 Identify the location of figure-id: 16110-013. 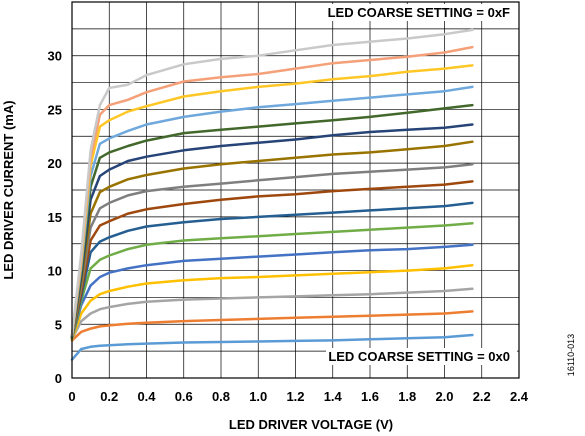
(571, 355).